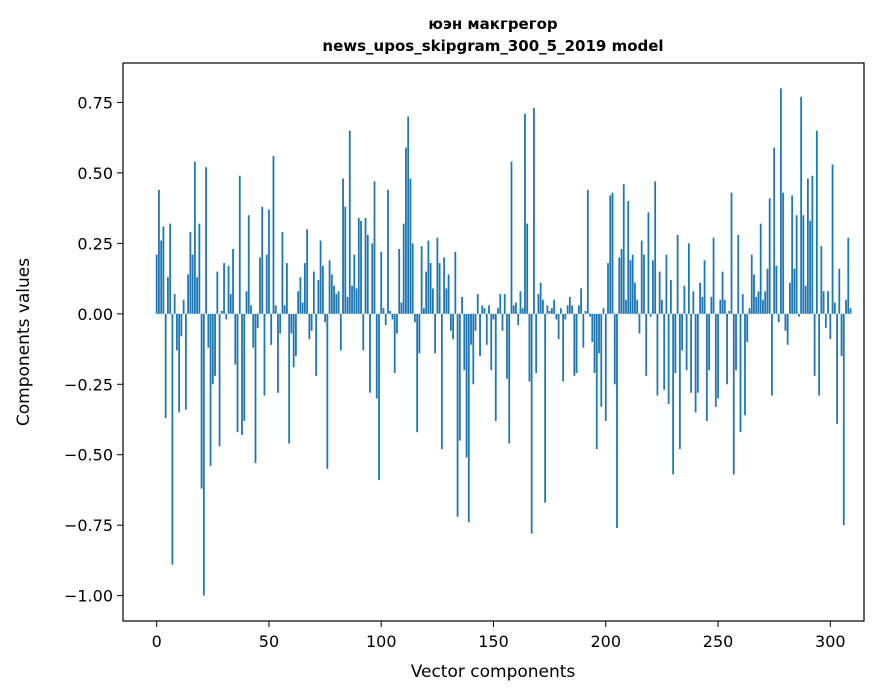 The width and height of the screenshot is (880, 696). Describe the element at coordinates (493, 641) in the screenshot. I see `x-tick-label: 150` at that location.